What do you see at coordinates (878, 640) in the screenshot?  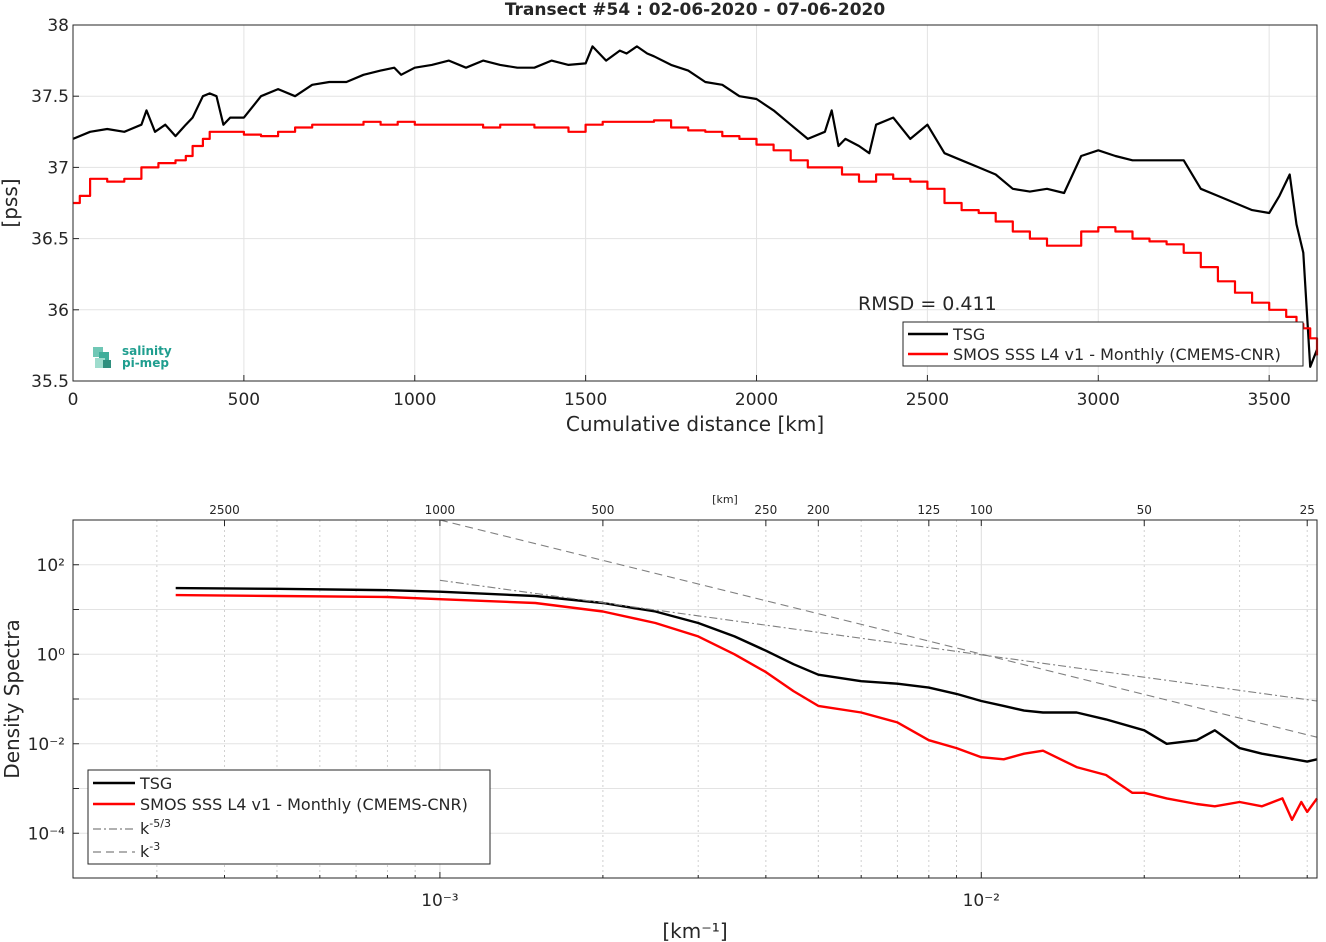 I see `spectra-line-k53` at bounding box center [878, 640].